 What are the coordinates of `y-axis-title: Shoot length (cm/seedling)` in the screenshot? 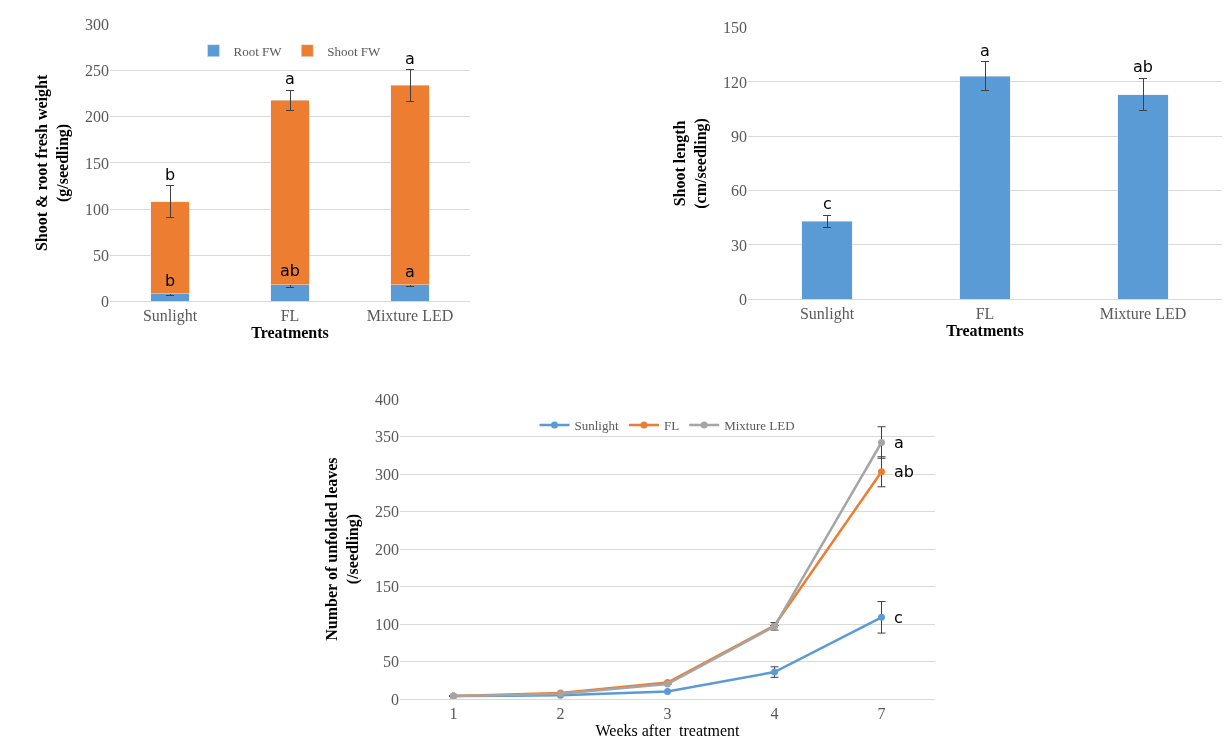 It's located at (690, 163).